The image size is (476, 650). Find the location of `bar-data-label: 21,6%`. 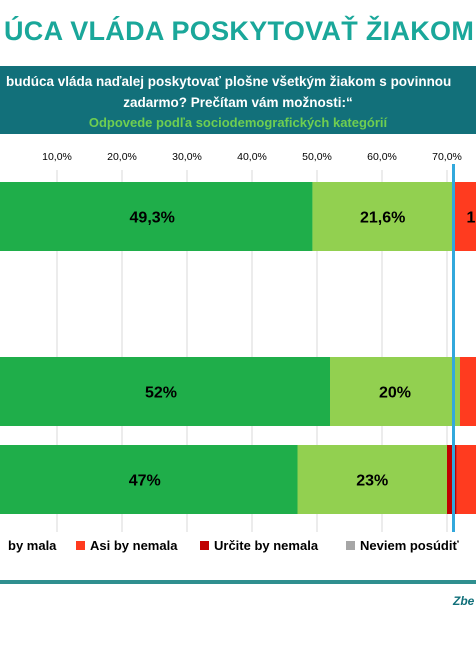

bar-data-label: 21,6% is located at coordinates (382, 218).